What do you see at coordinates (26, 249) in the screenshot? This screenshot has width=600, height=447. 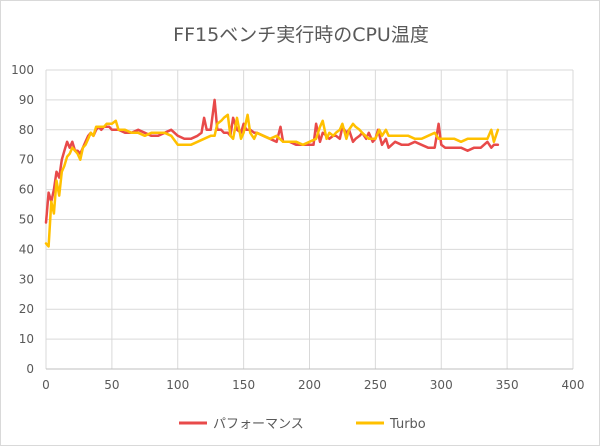 I see `y-tick-label: 40` at bounding box center [26, 249].